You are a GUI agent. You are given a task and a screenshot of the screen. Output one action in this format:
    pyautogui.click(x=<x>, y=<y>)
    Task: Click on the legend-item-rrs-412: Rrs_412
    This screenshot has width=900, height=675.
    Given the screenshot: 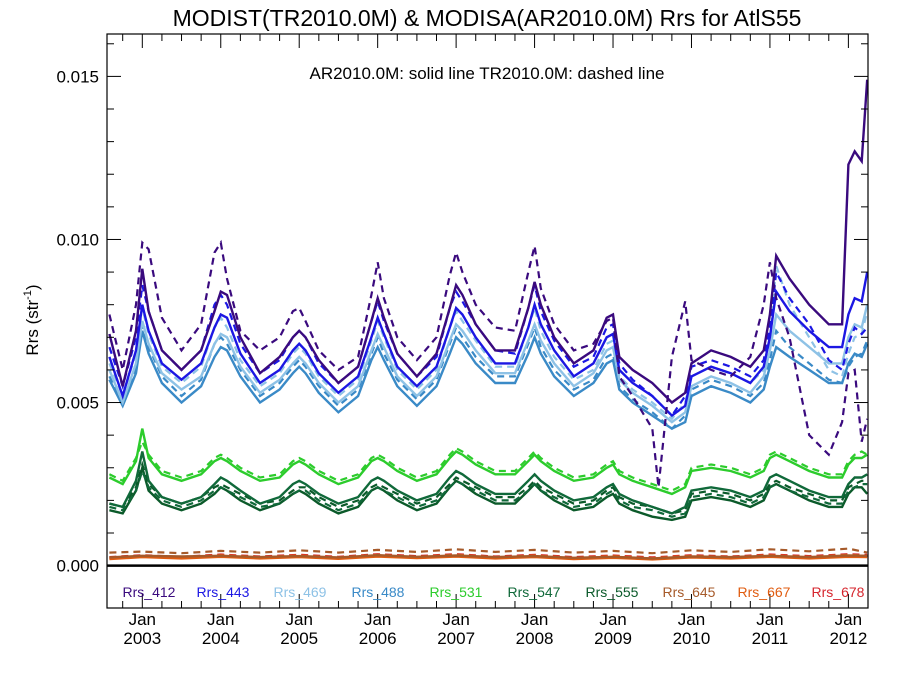 What is the action you would take?
    pyautogui.click(x=149, y=592)
    